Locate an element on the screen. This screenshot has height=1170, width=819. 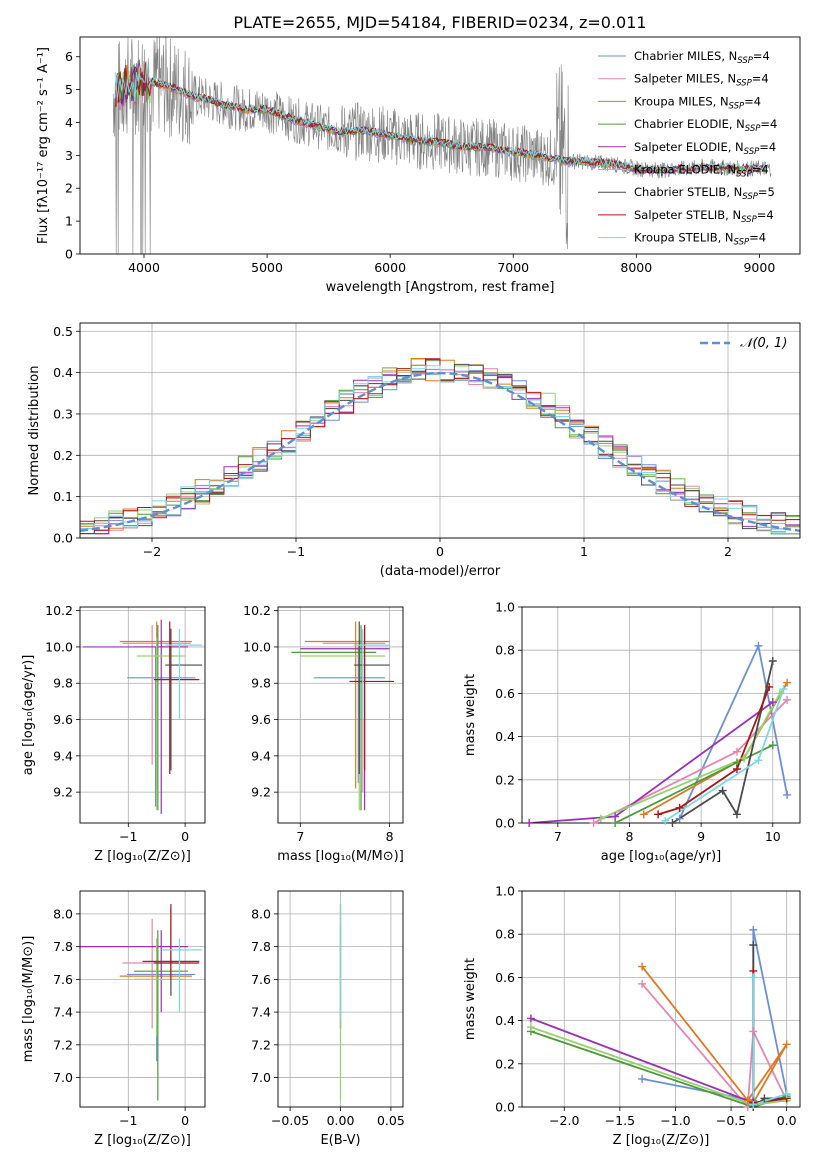
legend-text-part: Salpeter STELIB, N is located at coordinates (687, 215).